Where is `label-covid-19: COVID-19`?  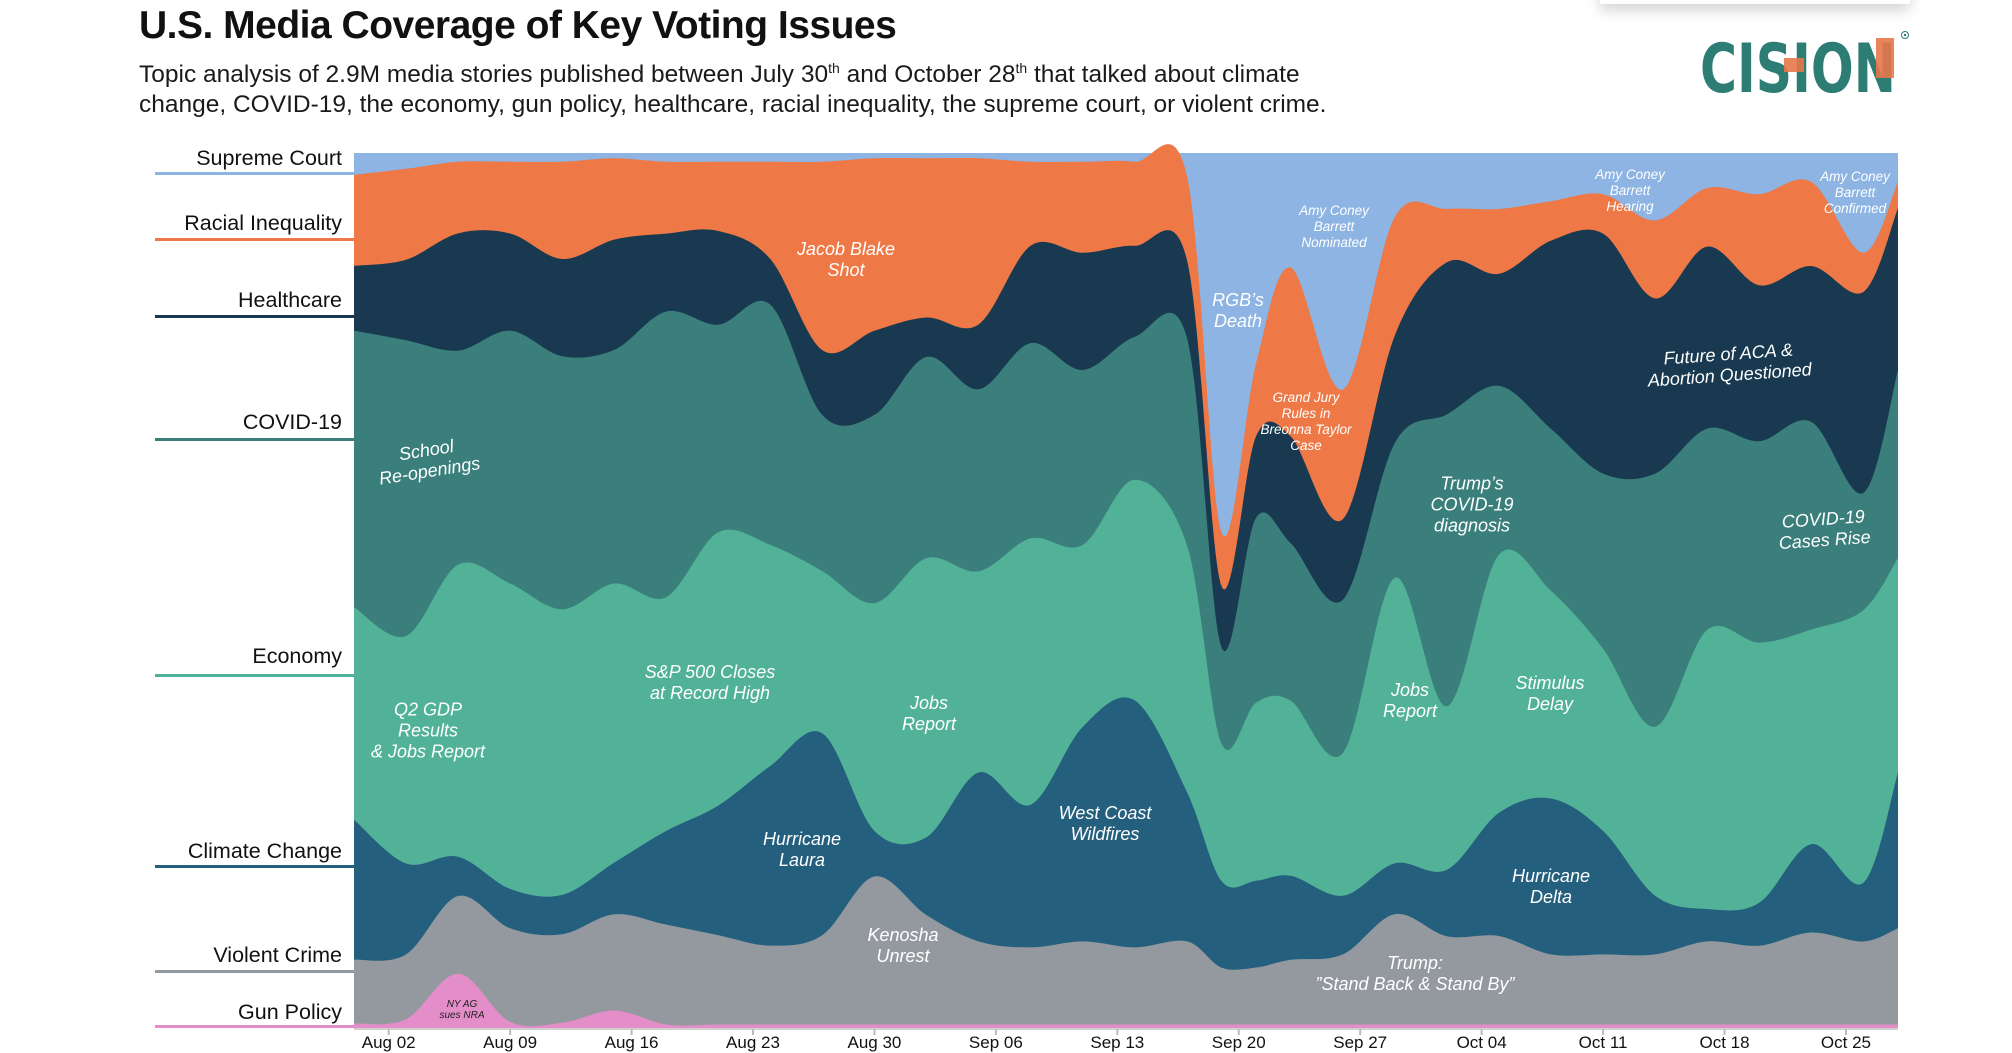
label-covid-19: COVID-19 is located at coordinates (292, 422).